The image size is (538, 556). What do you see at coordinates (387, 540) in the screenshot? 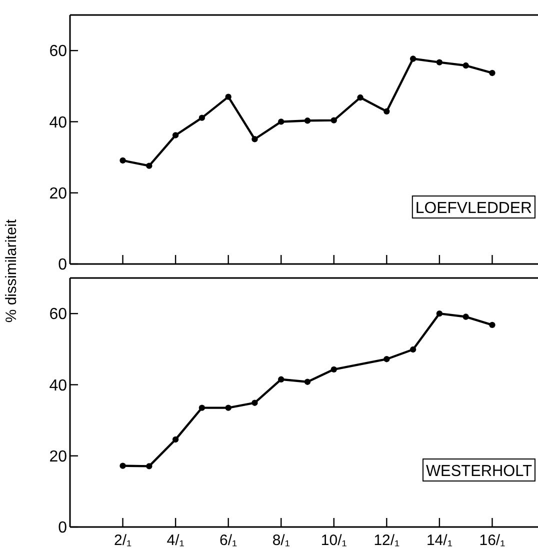
I see `x-tick-label: 12/₁` at bounding box center [387, 540].